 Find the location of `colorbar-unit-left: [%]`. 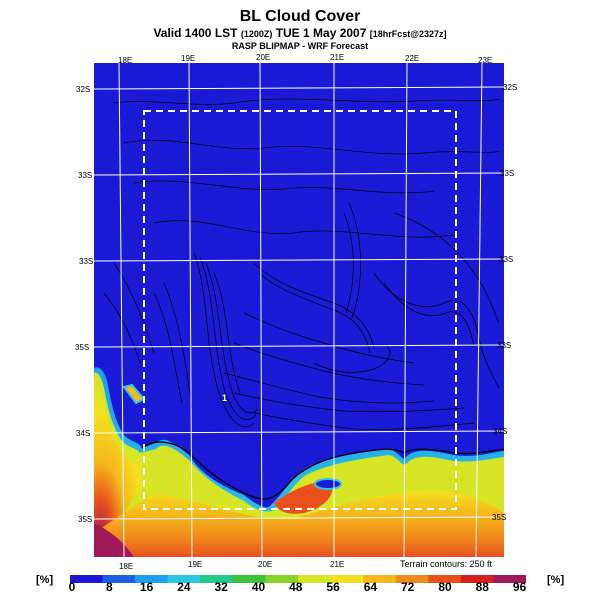

colorbar-unit-left: [%] is located at coordinates (45, 580).